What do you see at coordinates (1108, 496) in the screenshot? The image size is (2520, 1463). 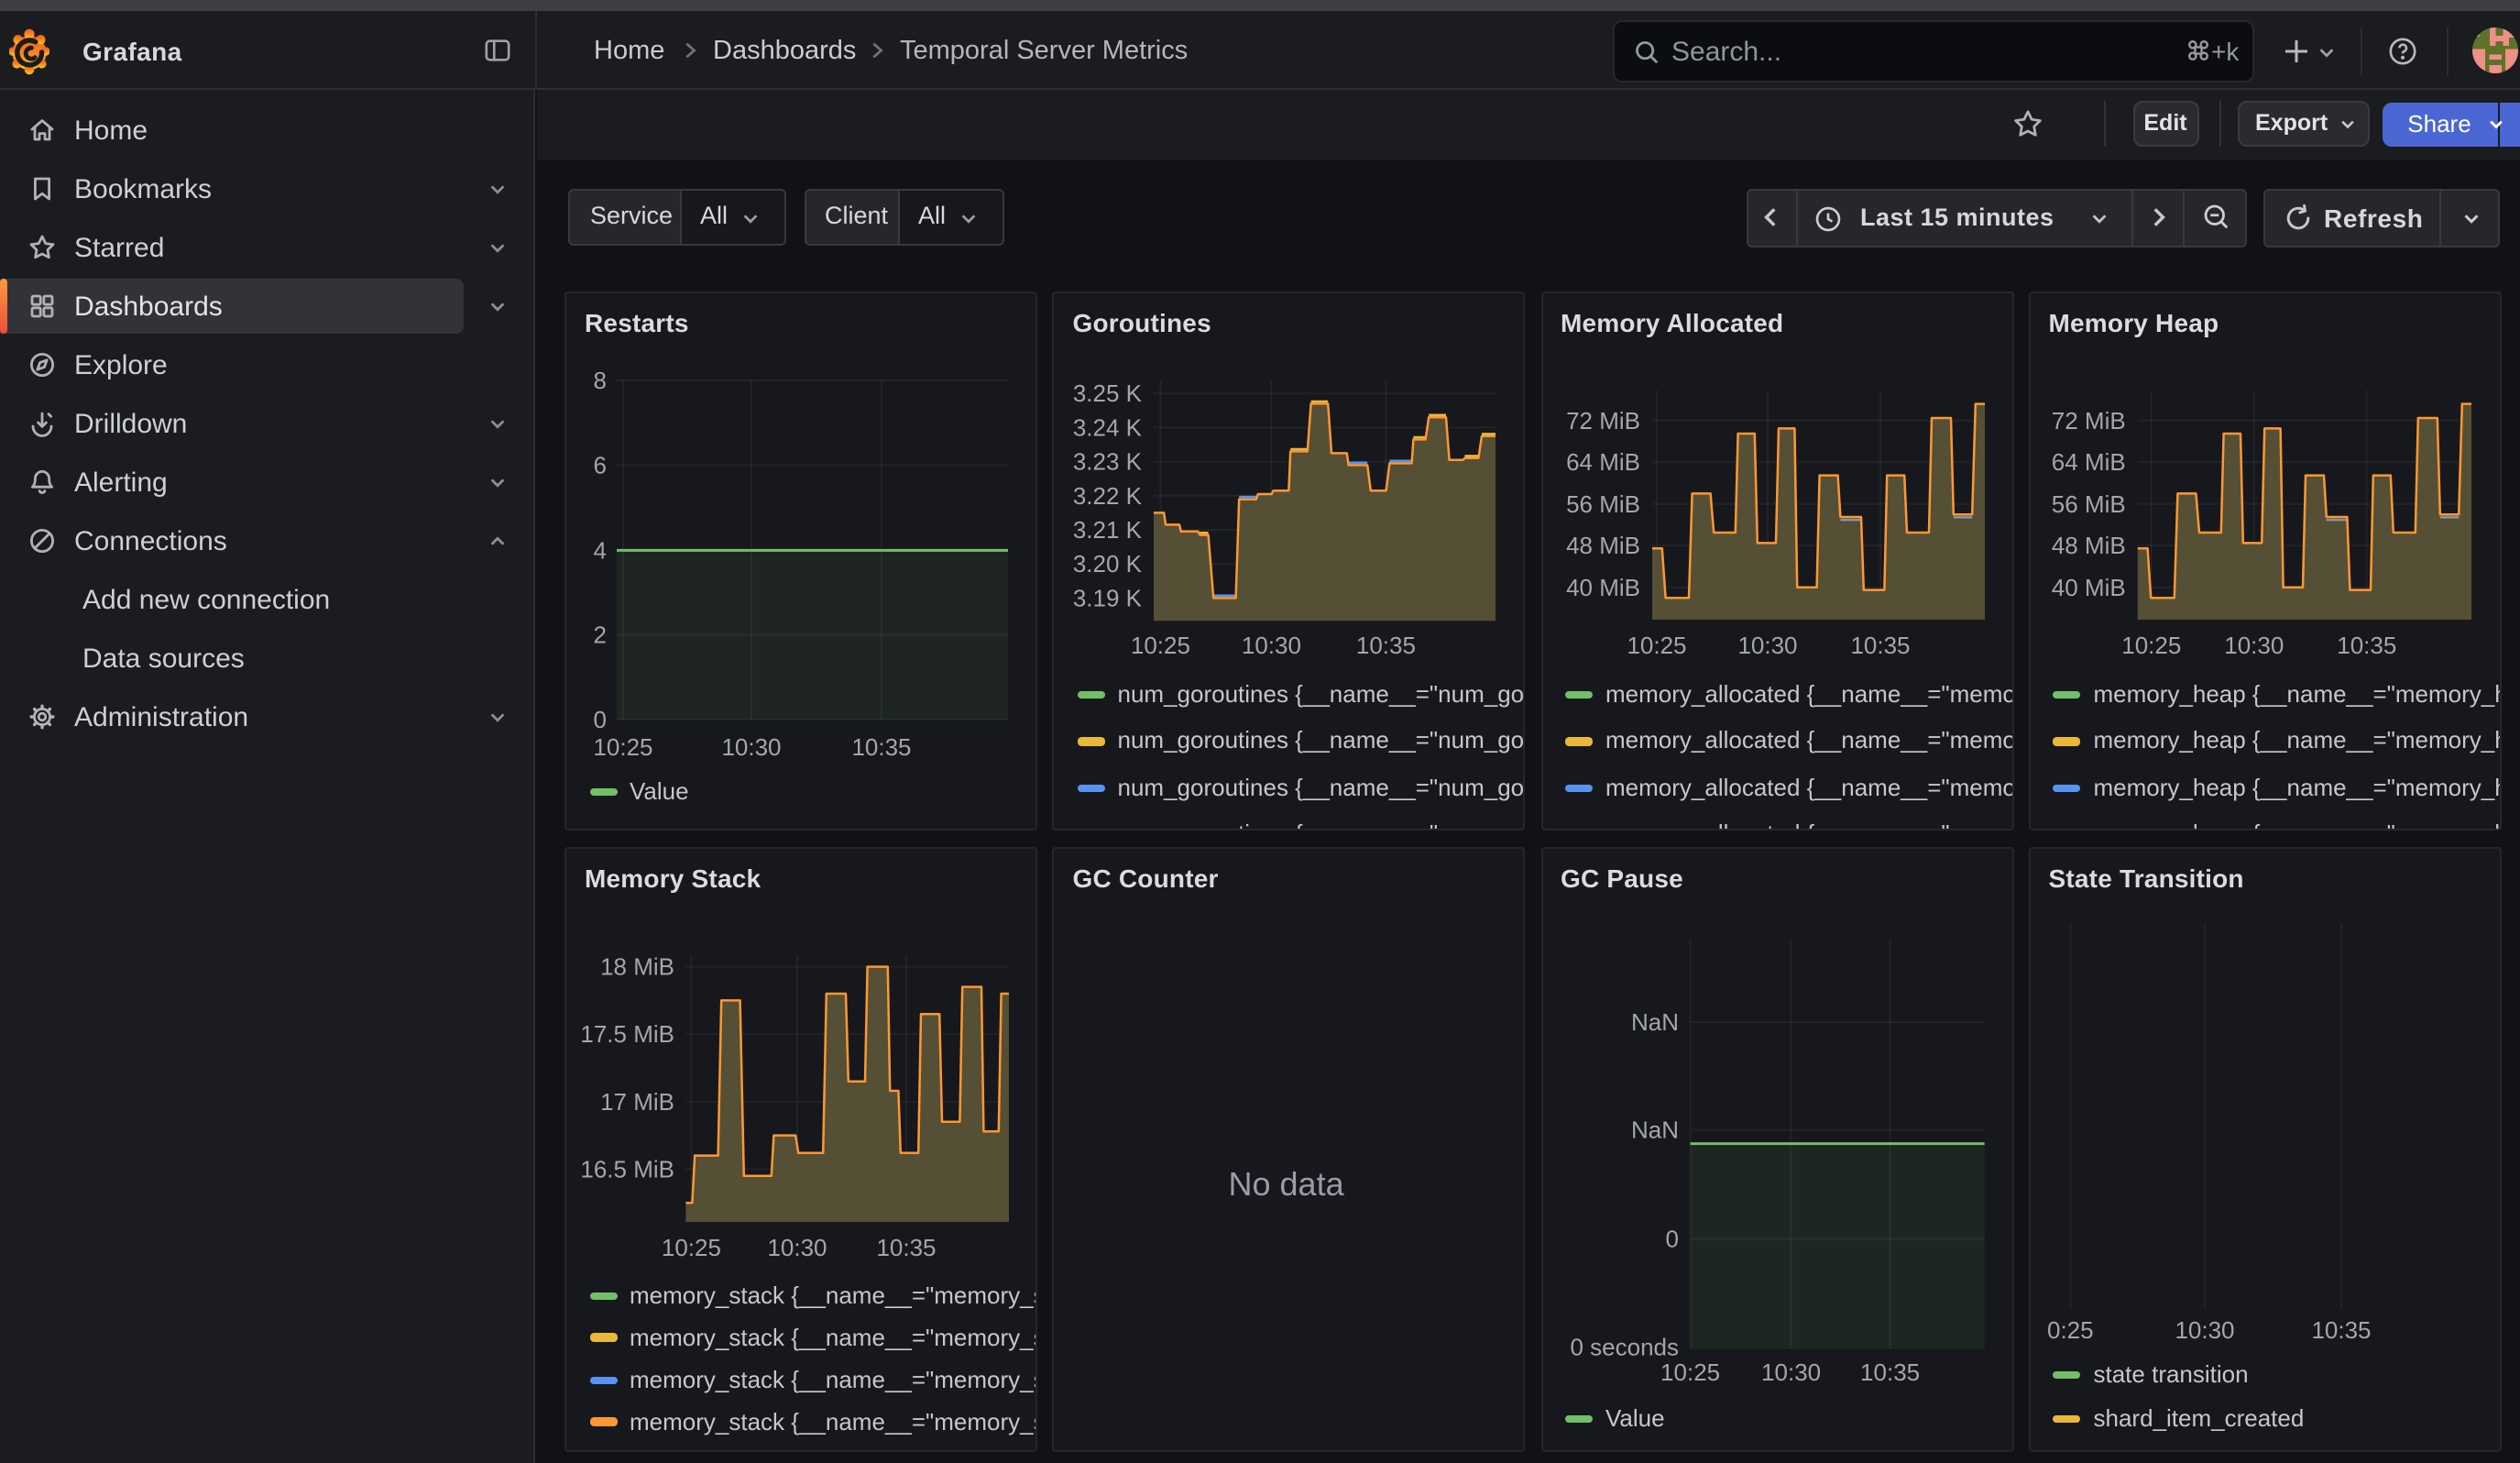 I see `svg-text: 3.22 K` at bounding box center [1108, 496].